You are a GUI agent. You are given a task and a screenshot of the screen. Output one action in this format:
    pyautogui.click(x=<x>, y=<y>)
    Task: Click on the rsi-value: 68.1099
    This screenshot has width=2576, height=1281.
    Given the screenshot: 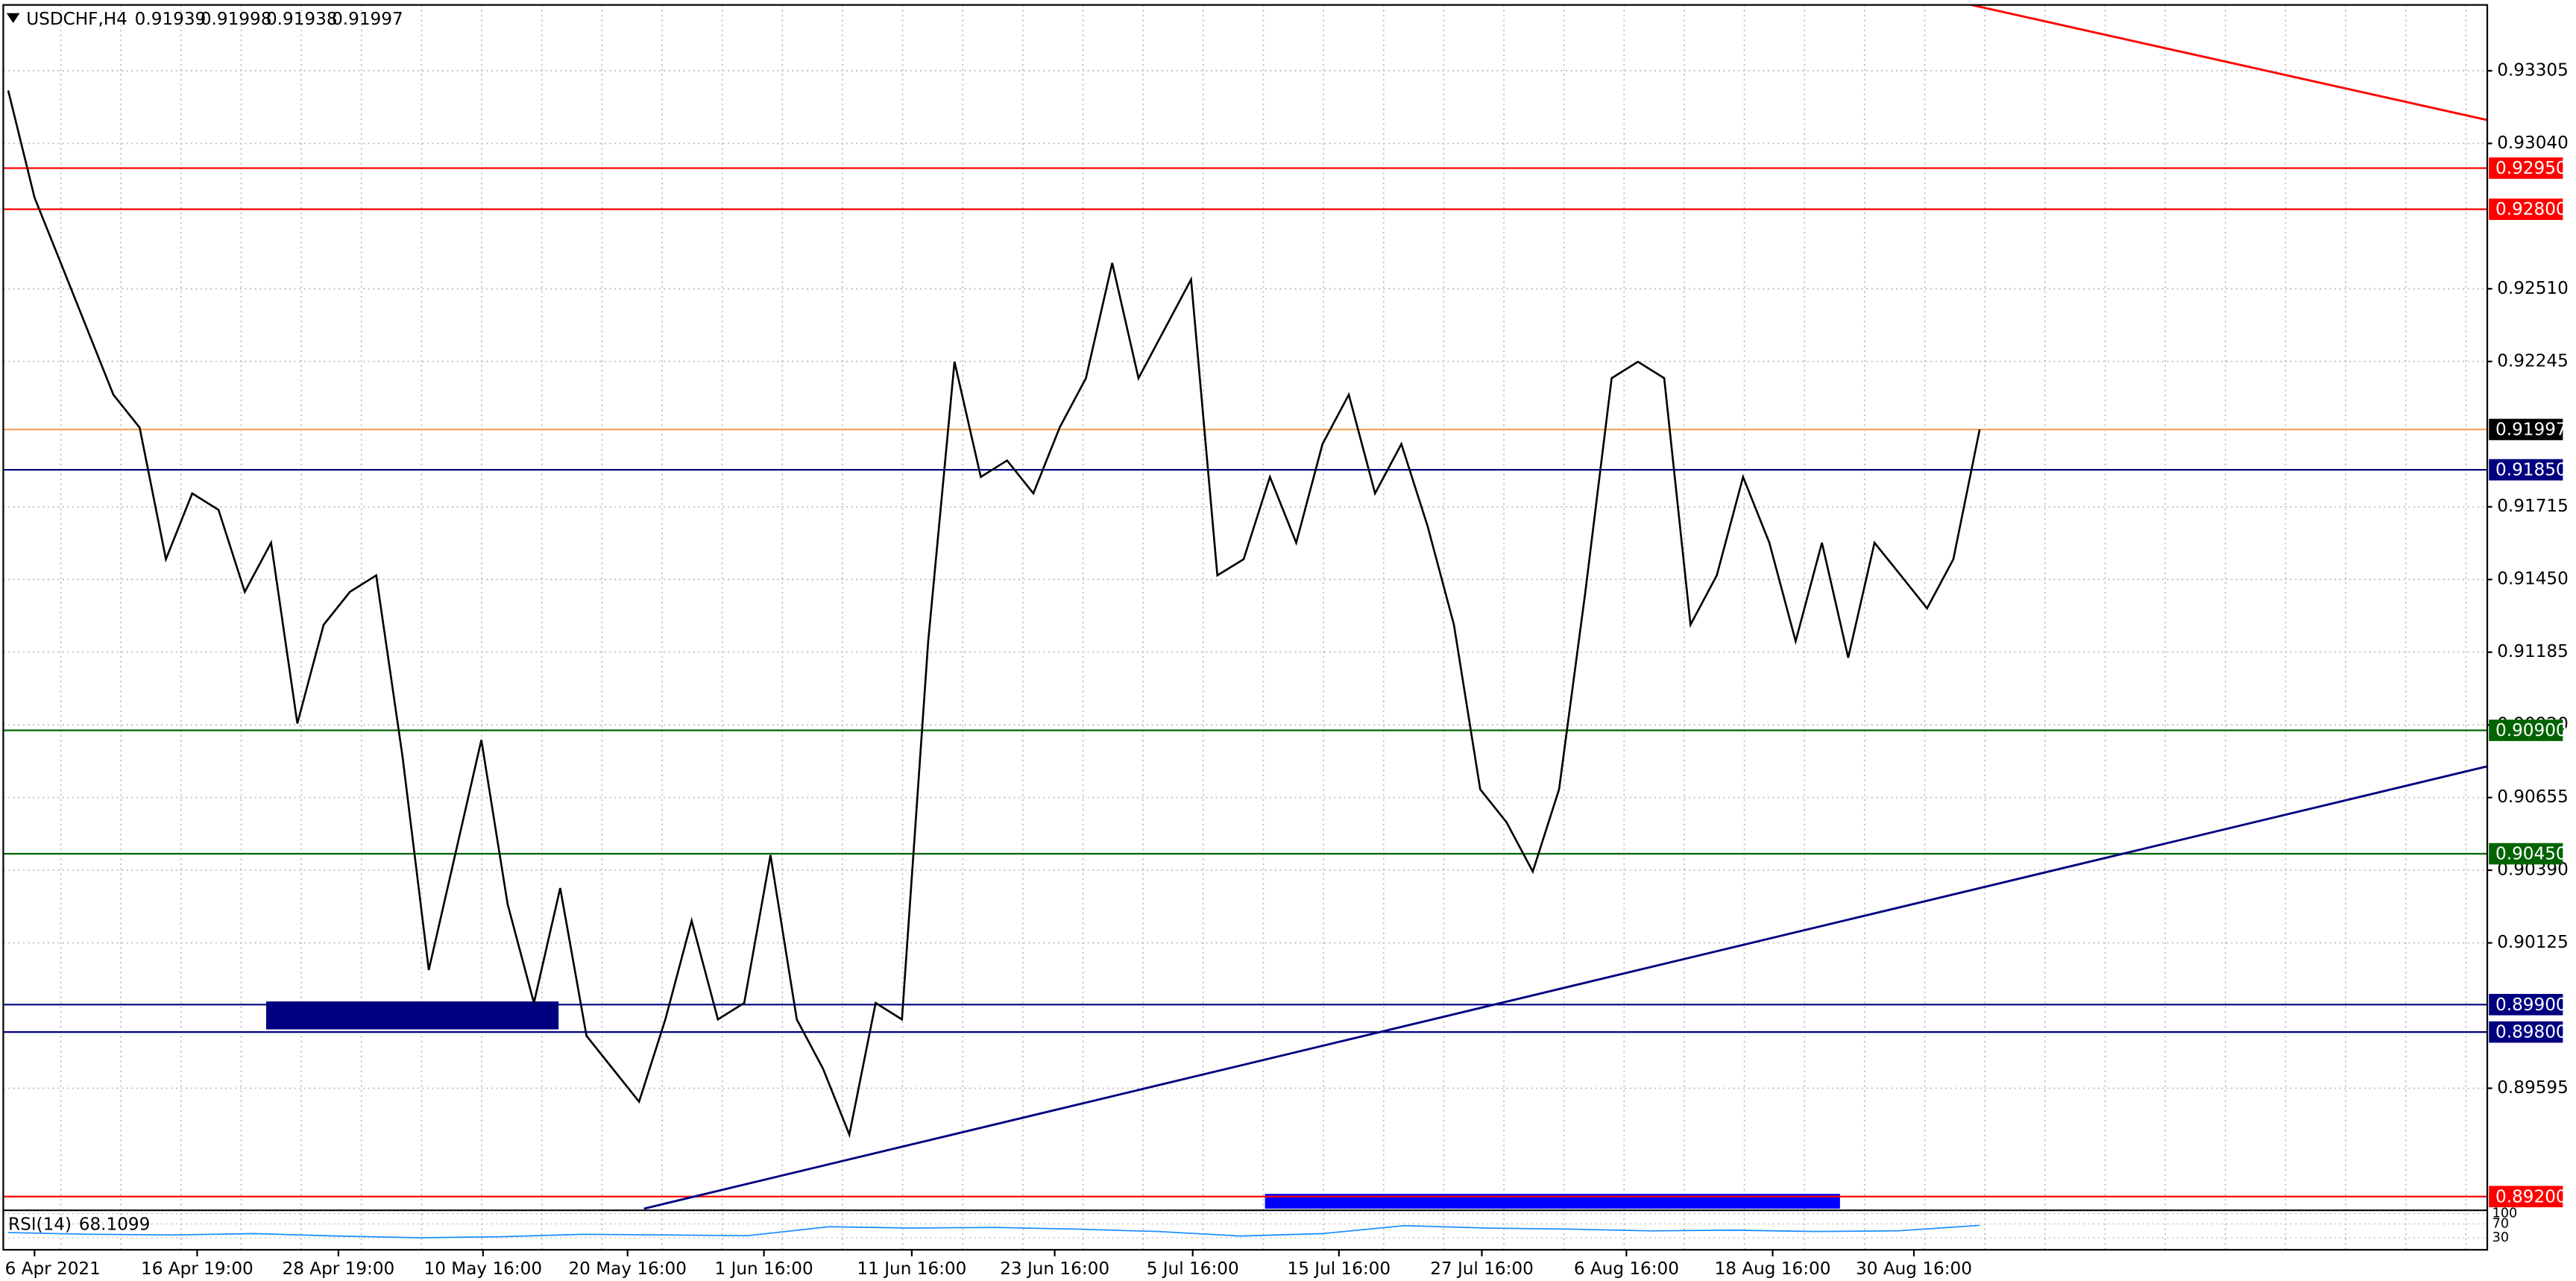 What is the action you would take?
    pyautogui.click(x=115, y=1225)
    